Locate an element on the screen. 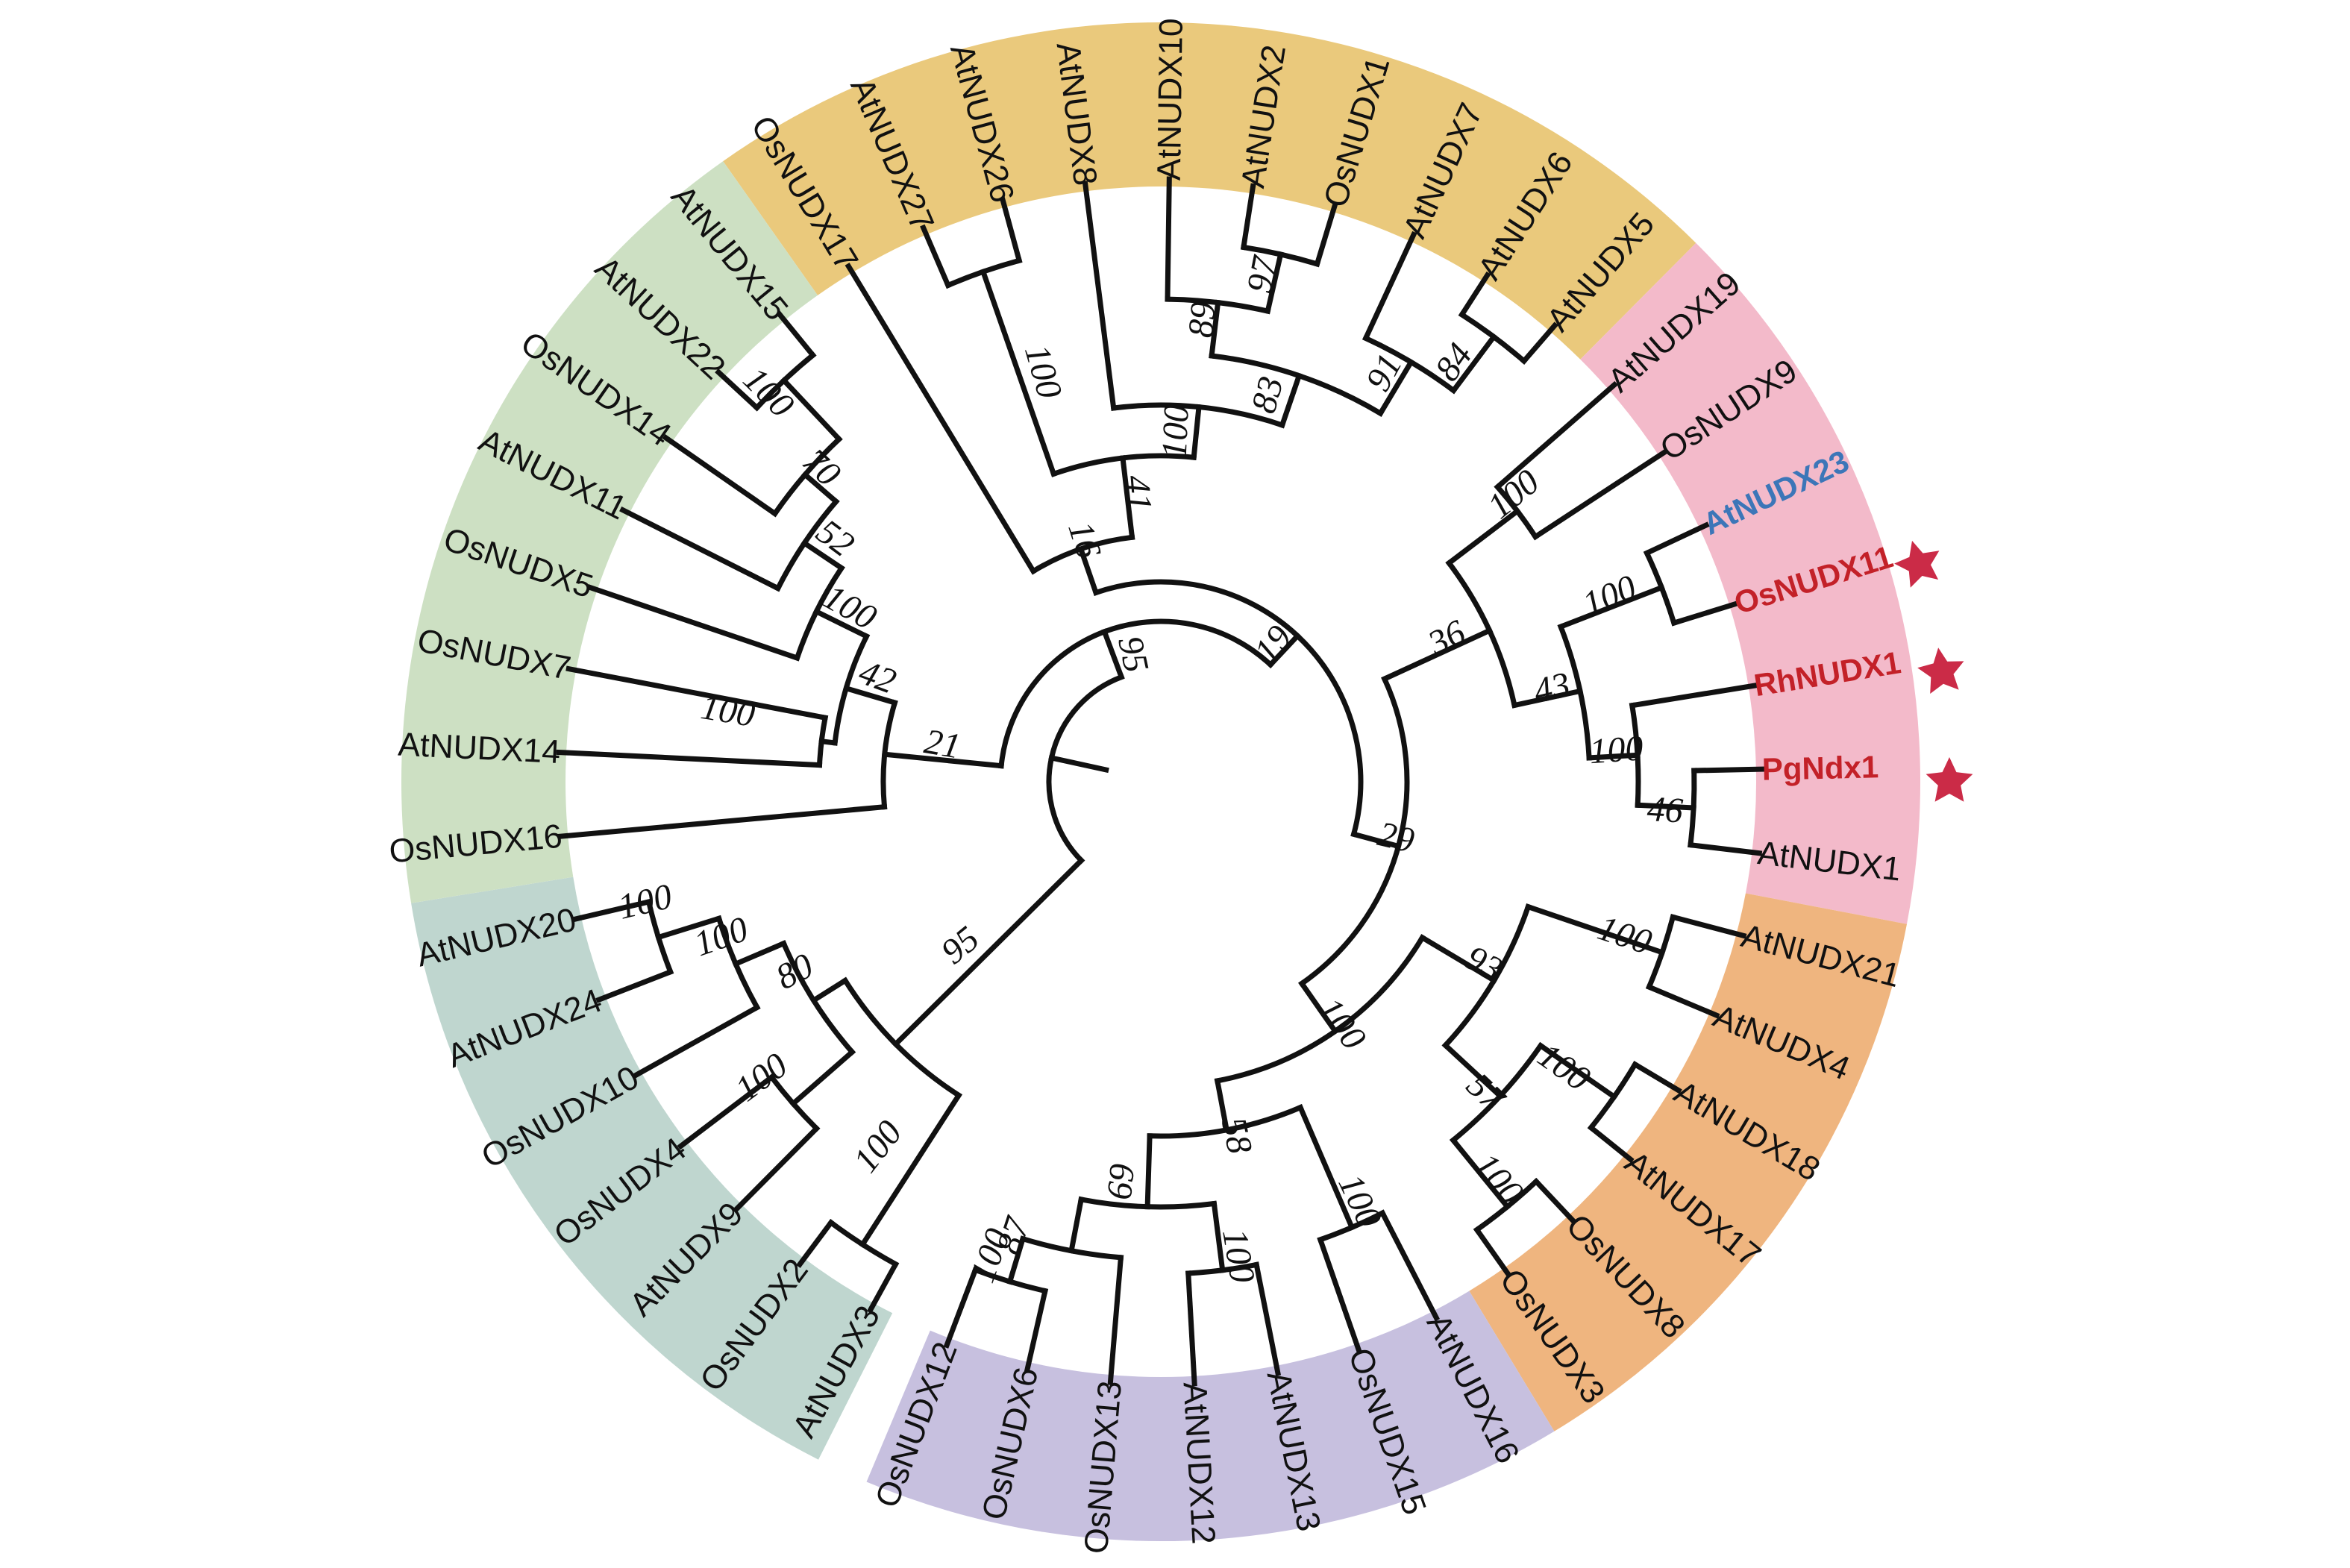 The height and width of the screenshot is (1568, 2350). svg-text: 29 is located at coordinates (1396, 837).